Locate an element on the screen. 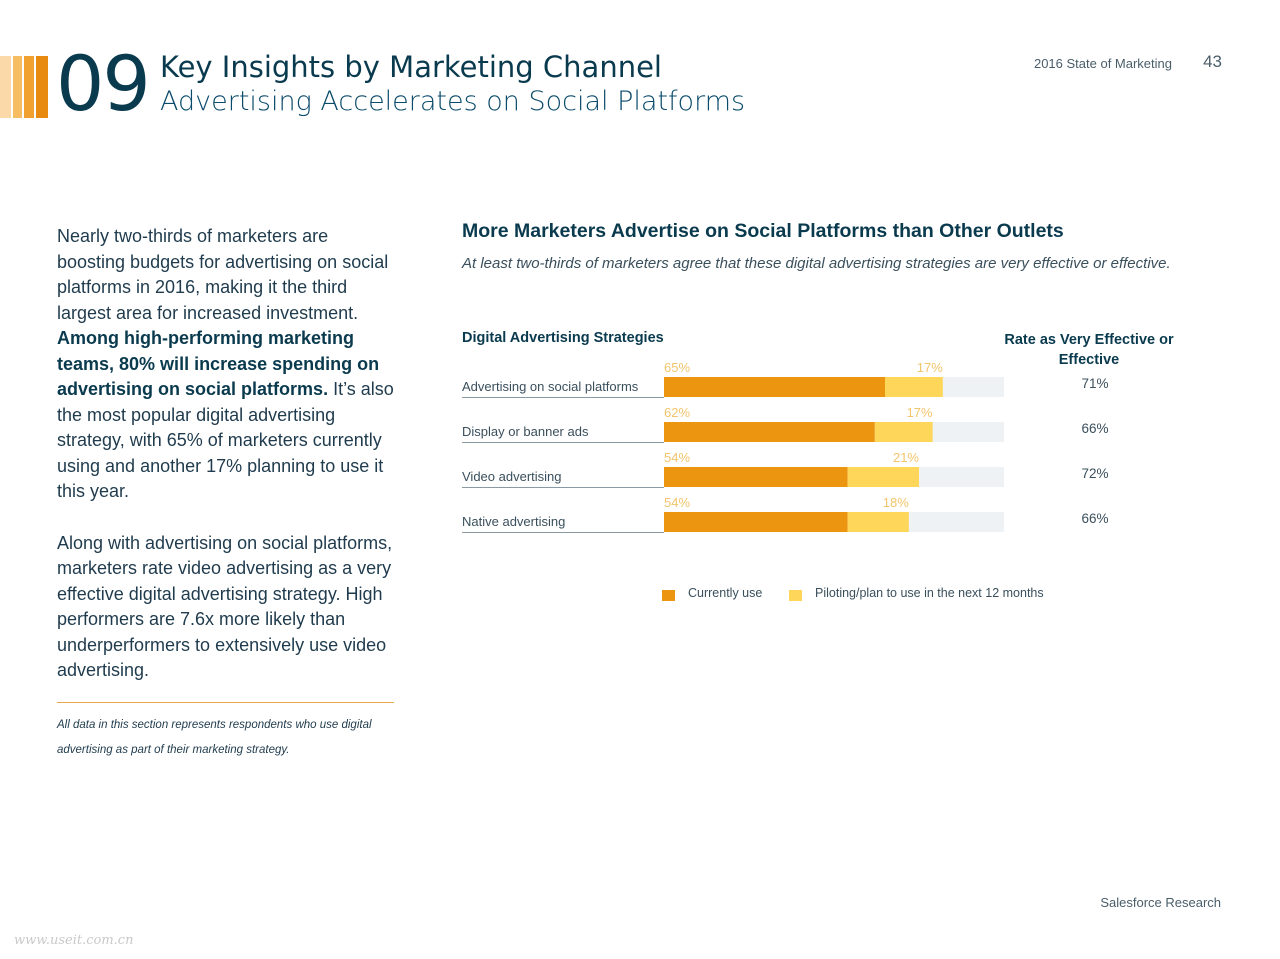  value-label-piloting: 18% is located at coordinates (896, 502).